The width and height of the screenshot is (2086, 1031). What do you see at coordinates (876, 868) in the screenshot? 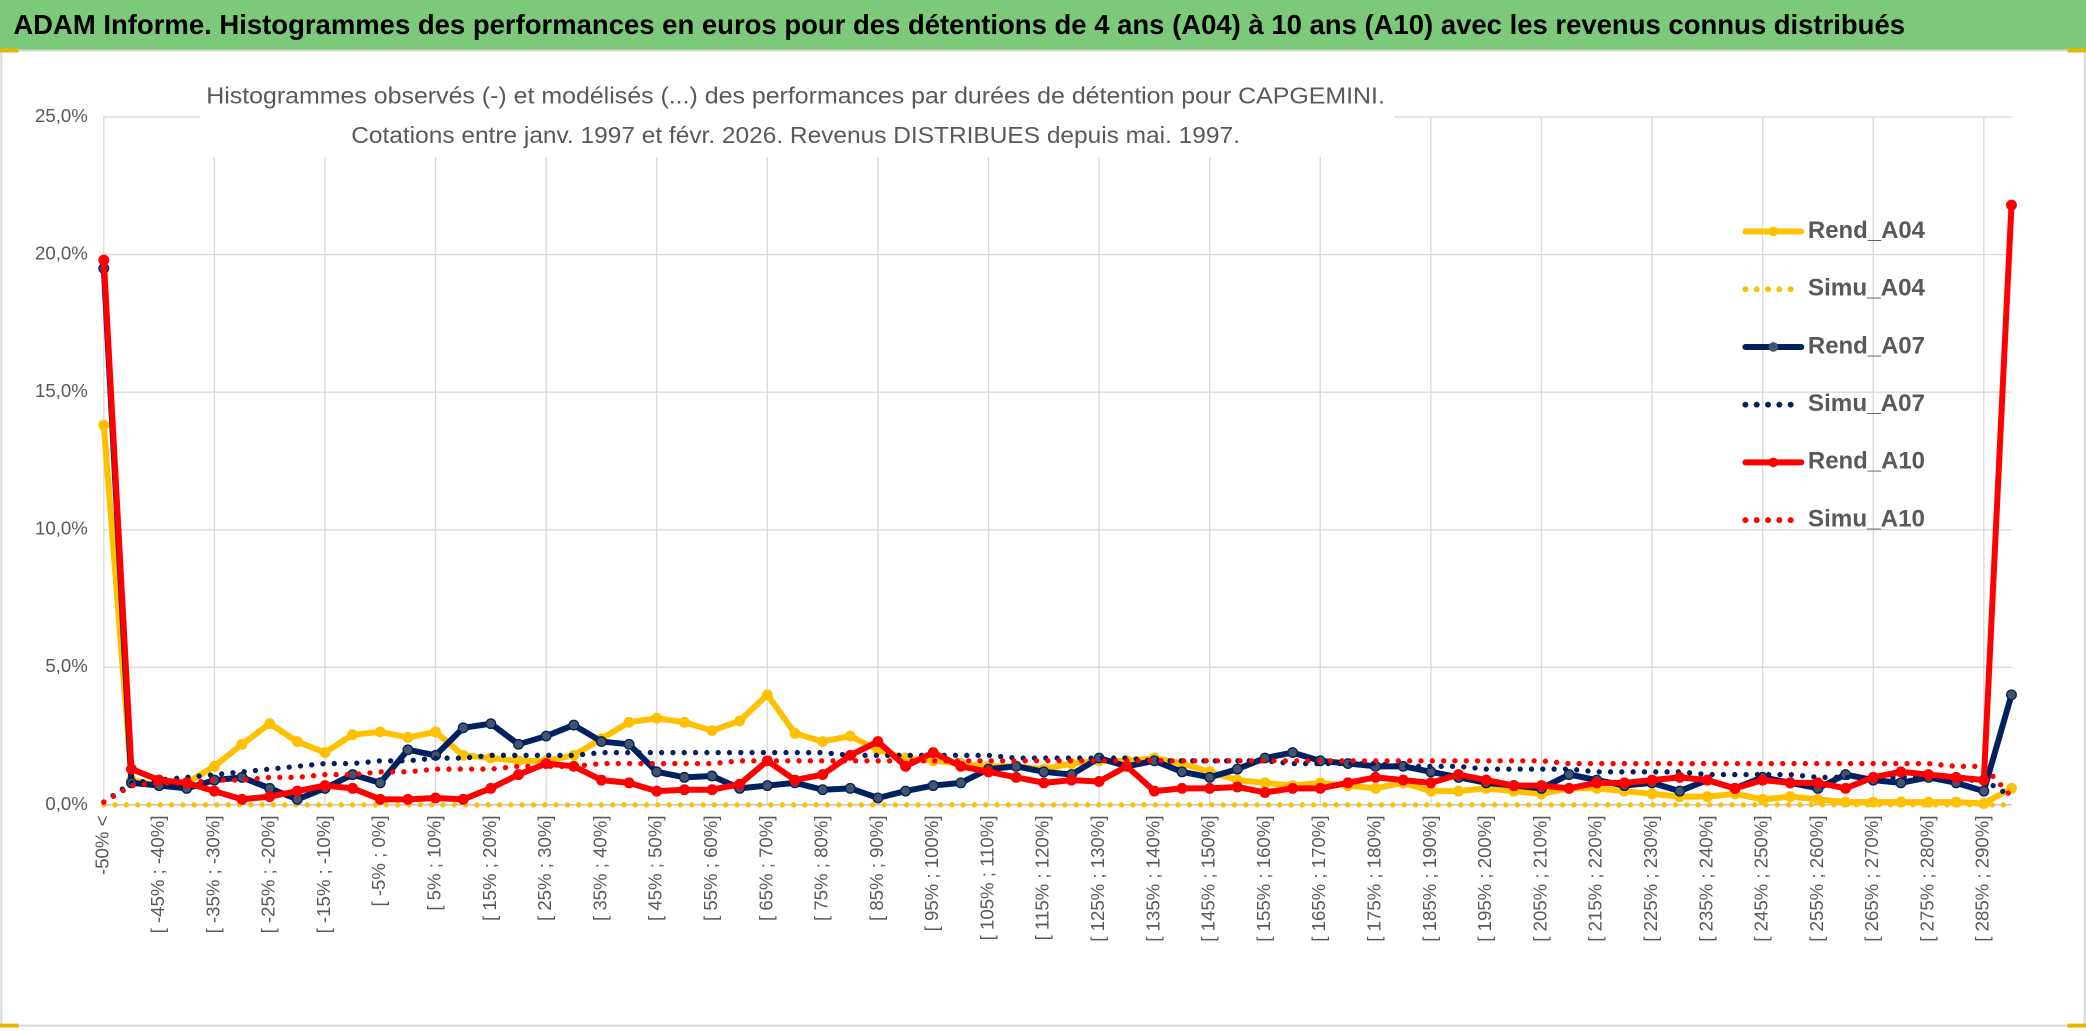
I see `x-tick-label: [ 85% ; 90%]` at bounding box center [876, 868].